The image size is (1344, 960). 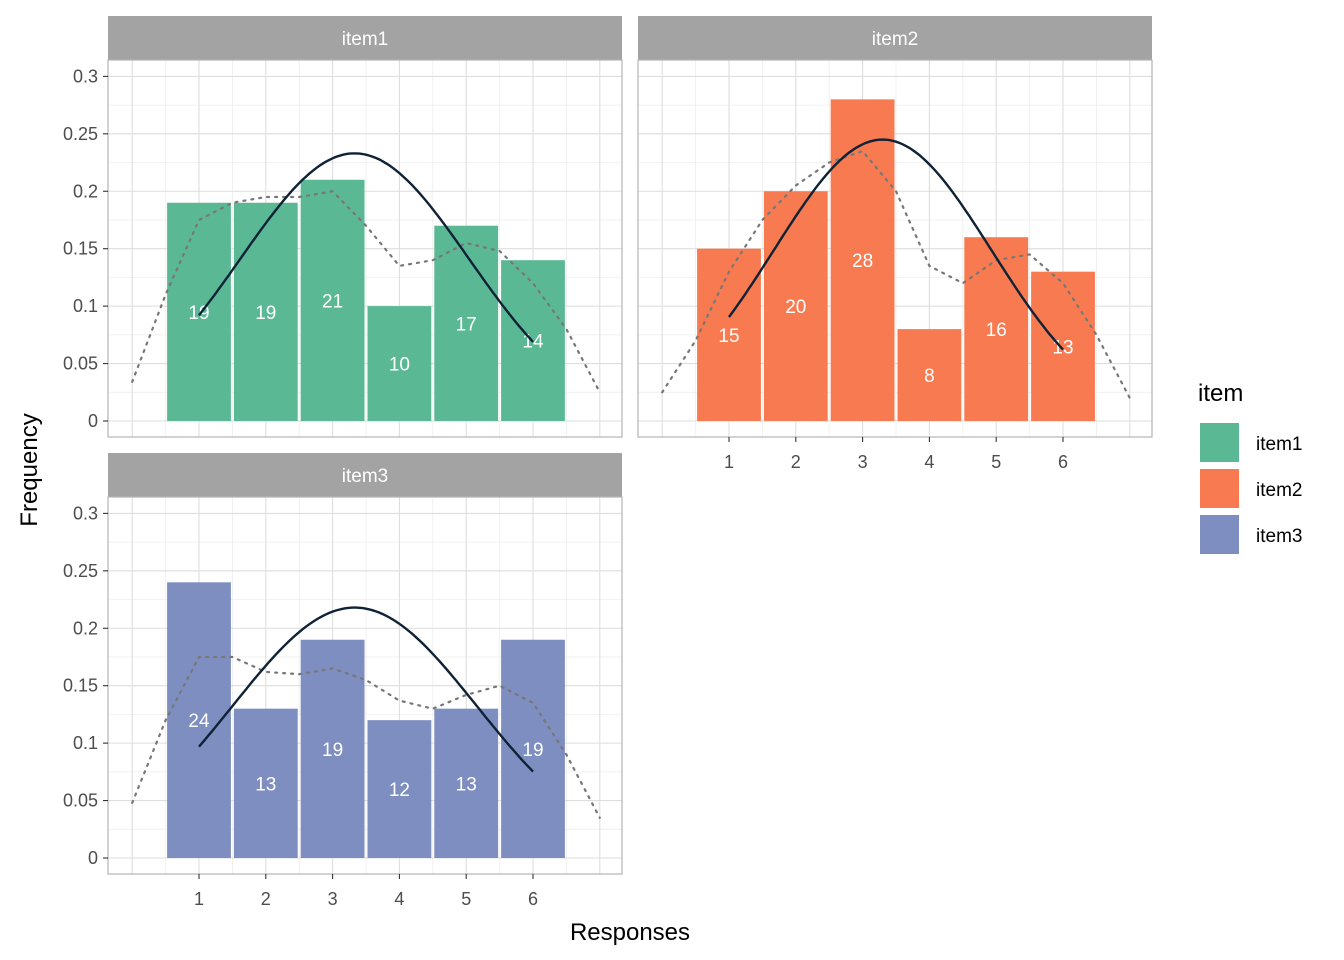 I want to click on facet-strip-label: item2, so click(x=895, y=39).